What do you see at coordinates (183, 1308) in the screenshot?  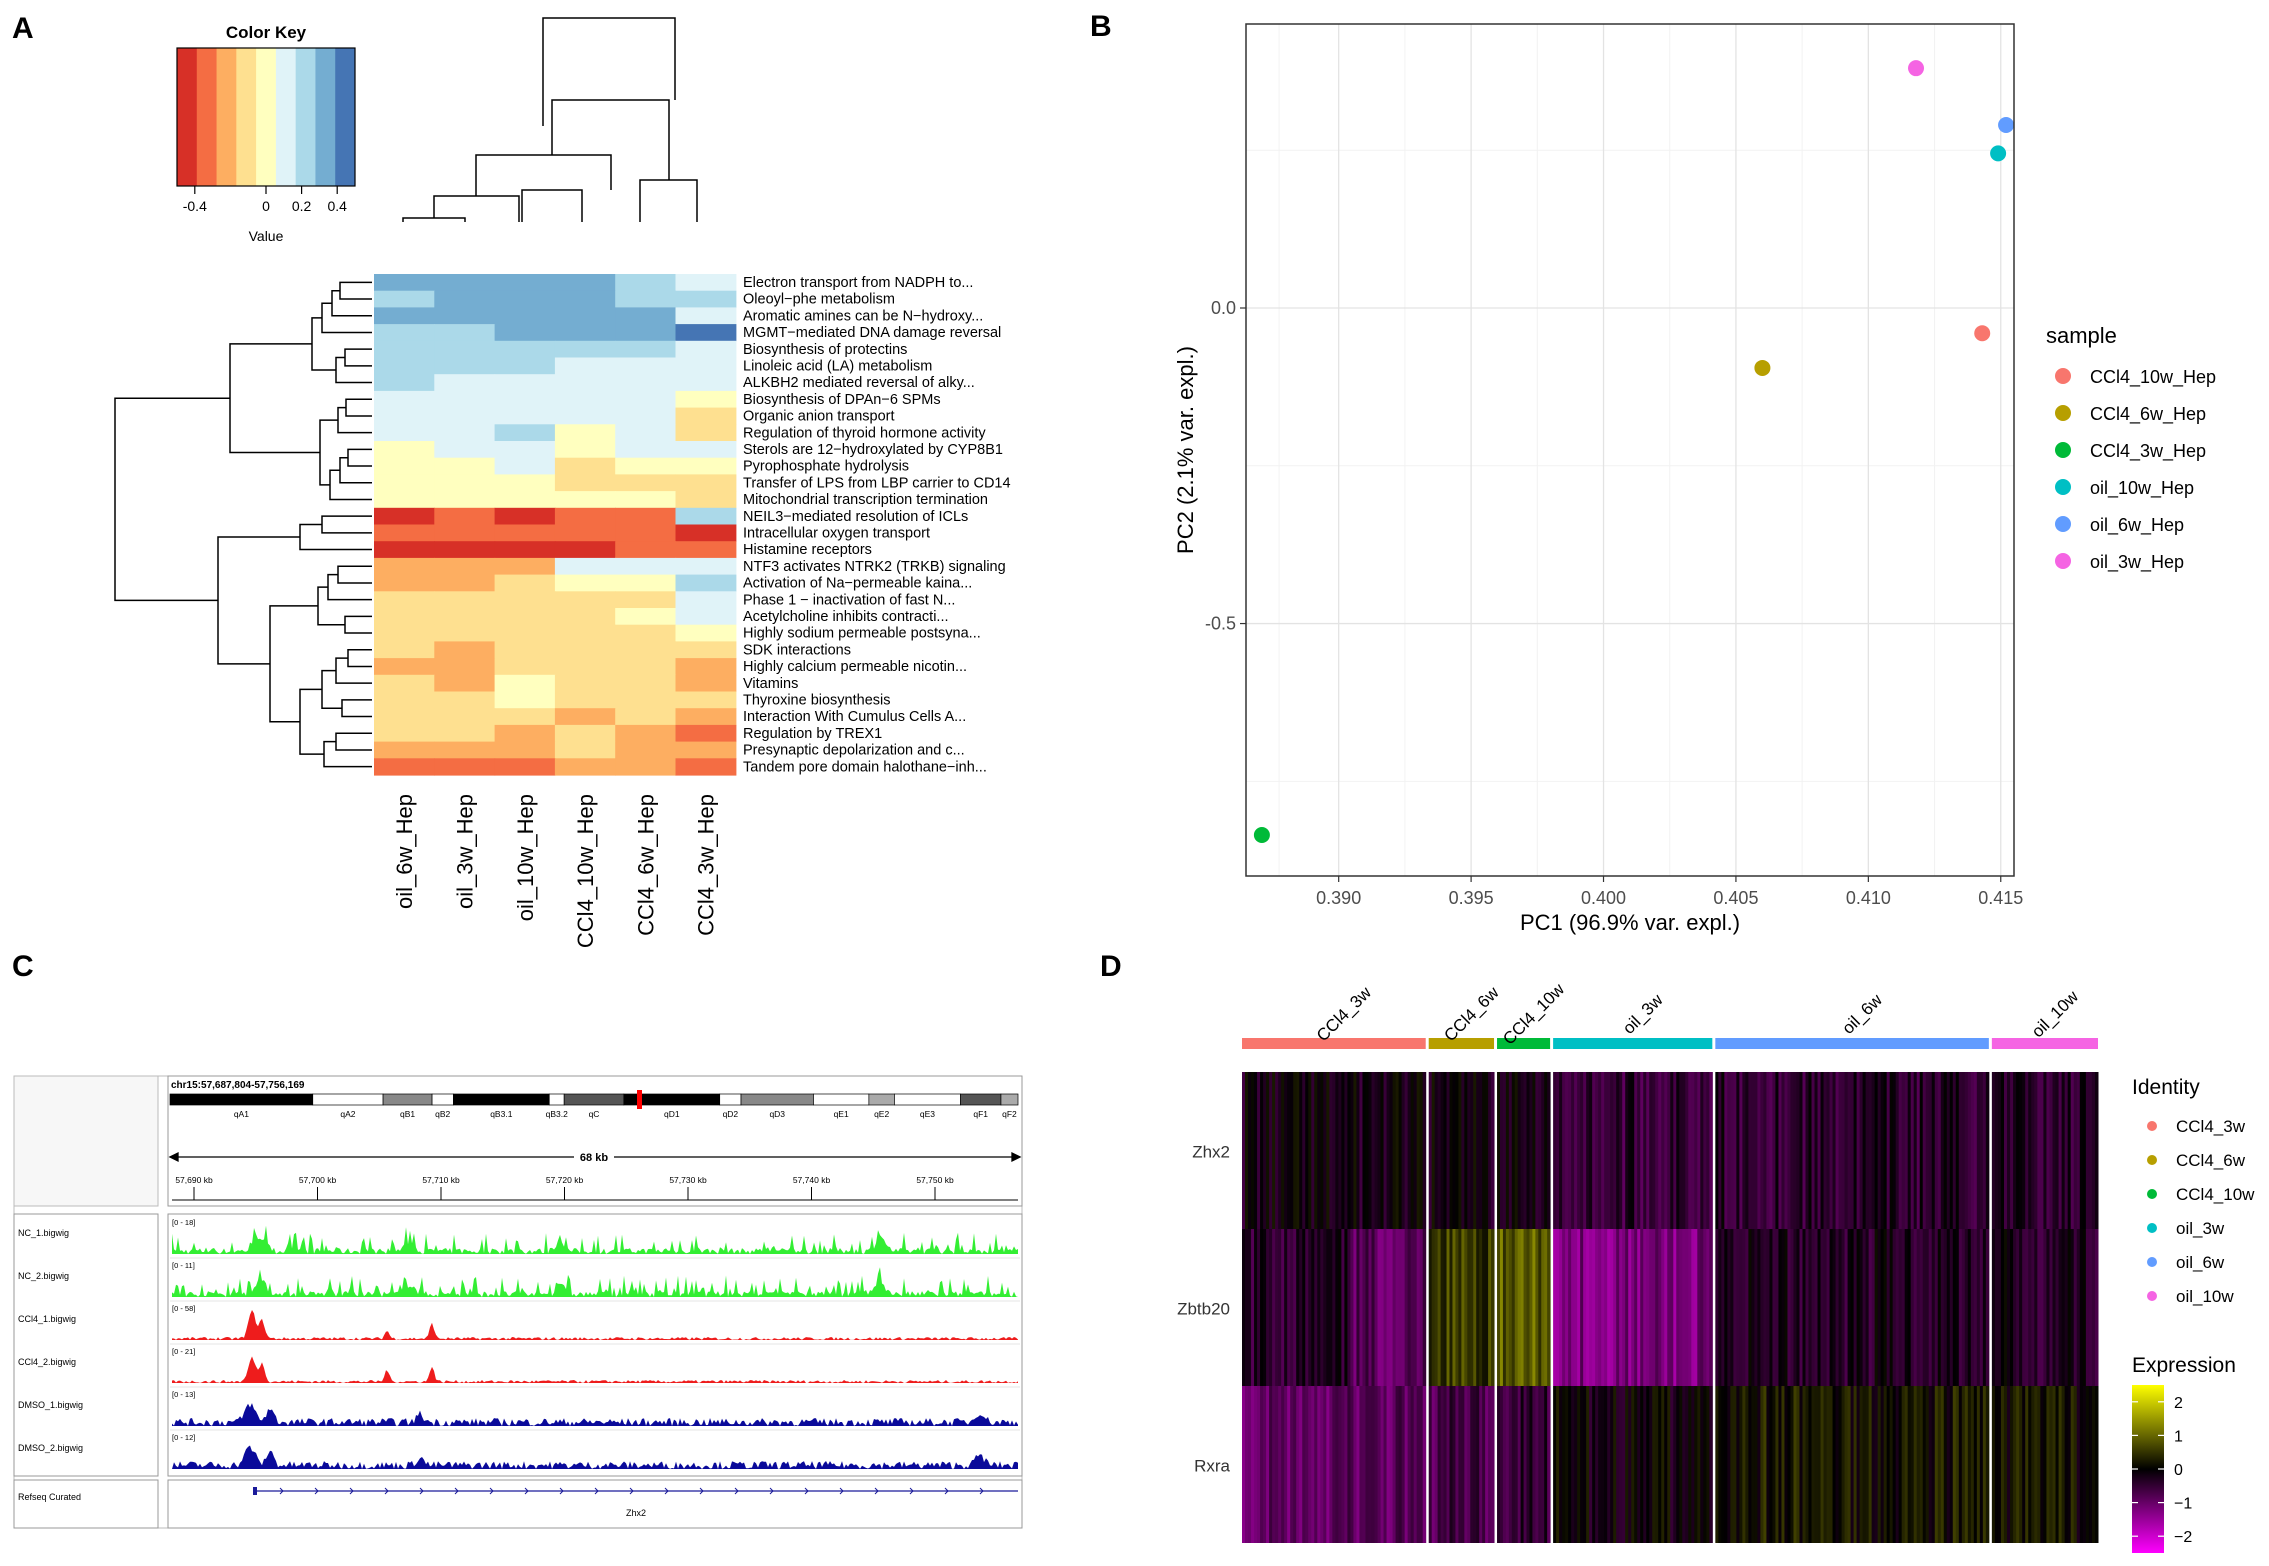 I see `track-range: [0 - 58]` at bounding box center [183, 1308].